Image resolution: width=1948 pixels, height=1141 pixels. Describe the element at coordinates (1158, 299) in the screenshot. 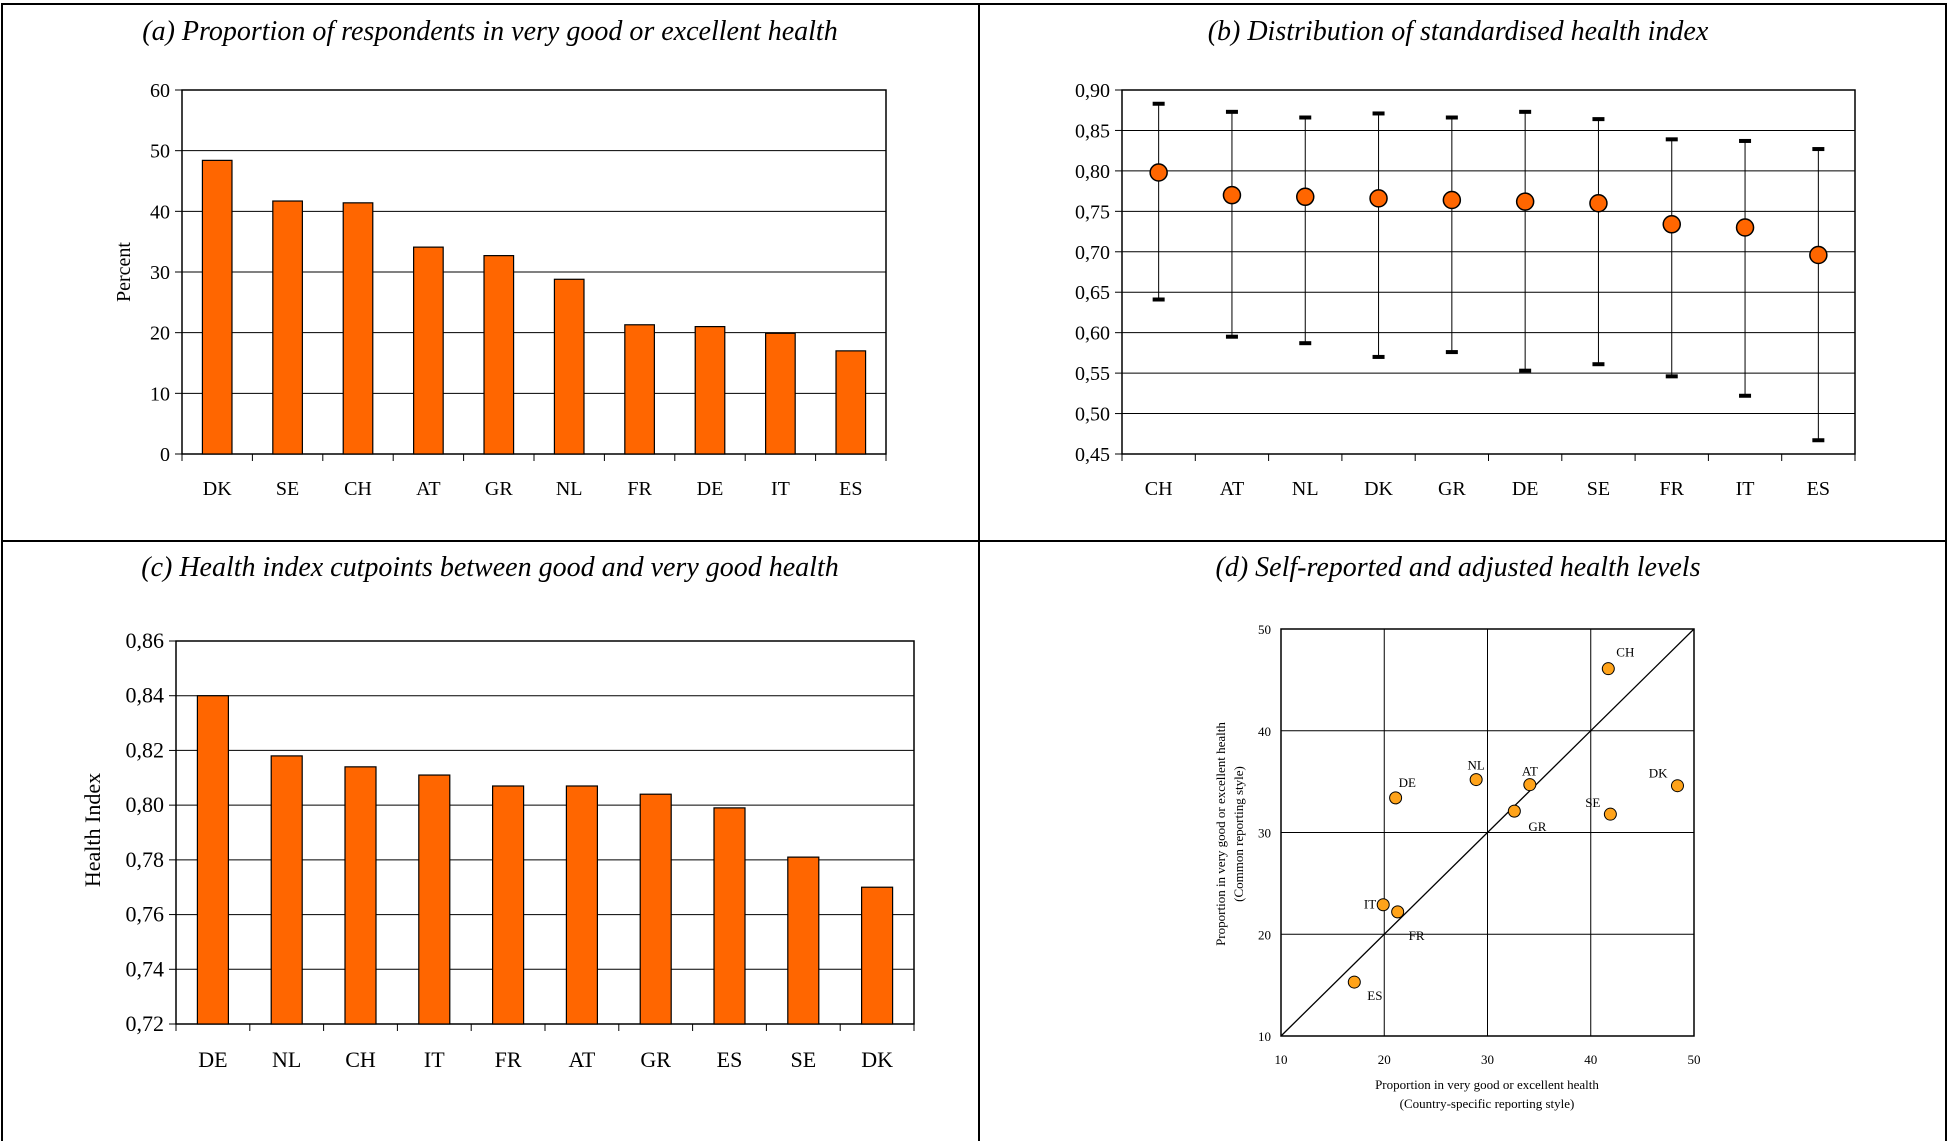

I see `lower-cap-ch` at that location.